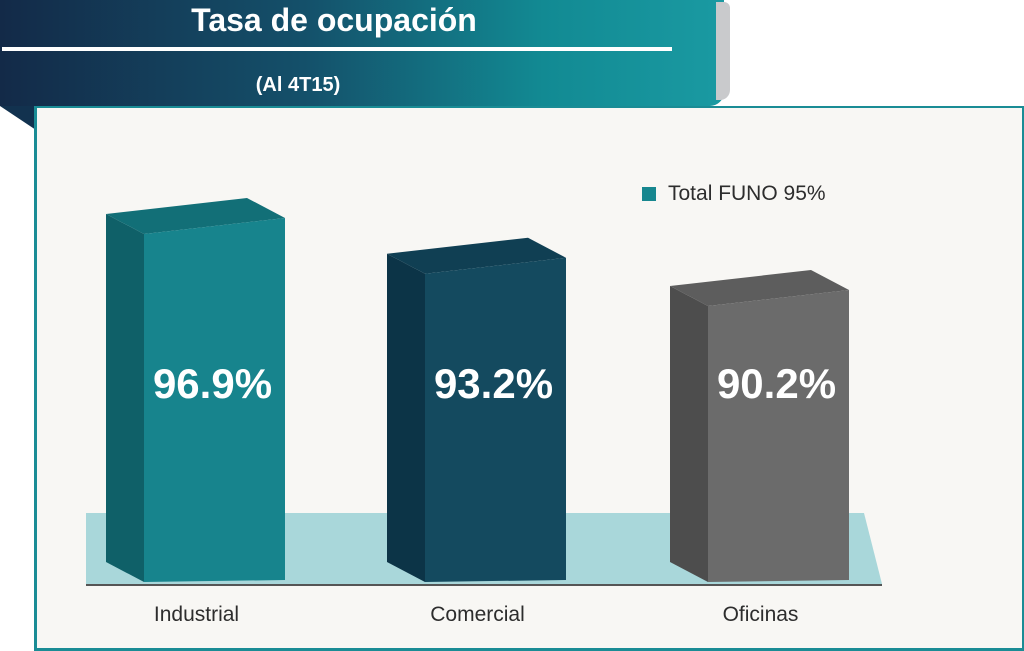 This screenshot has width=1024, height=651. Describe the element at coordinates (723, 51) in the screenshot. I see `header-shadow` at that location.